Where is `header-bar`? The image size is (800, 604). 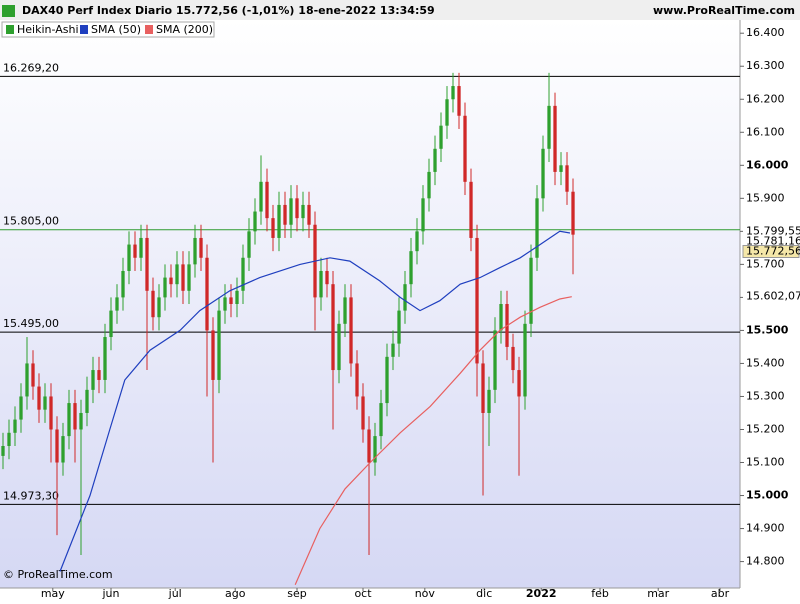
header-bar is located at coordinates (400, 10).